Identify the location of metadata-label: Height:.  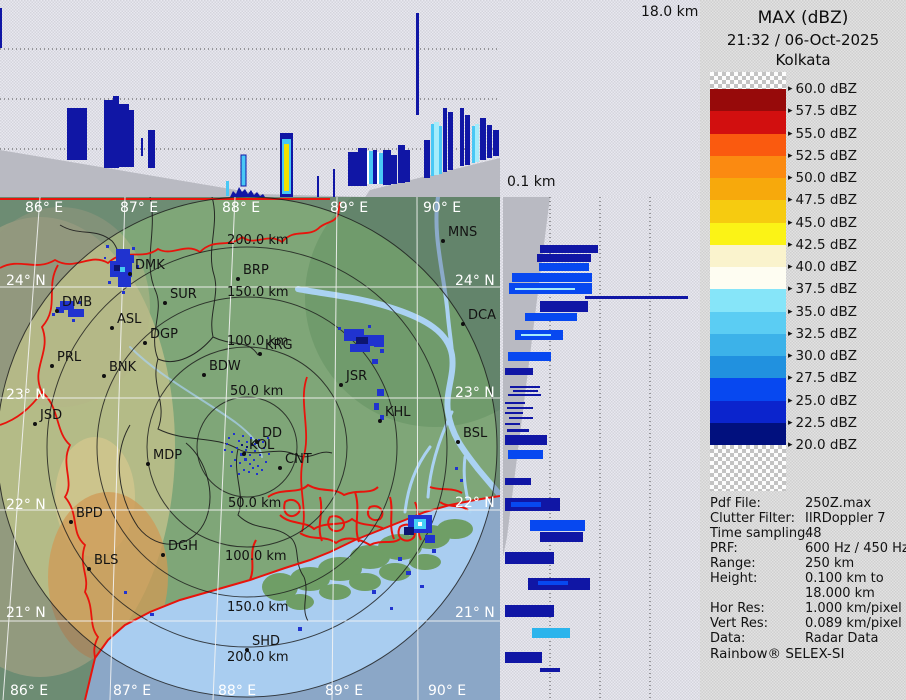
(734, 578).